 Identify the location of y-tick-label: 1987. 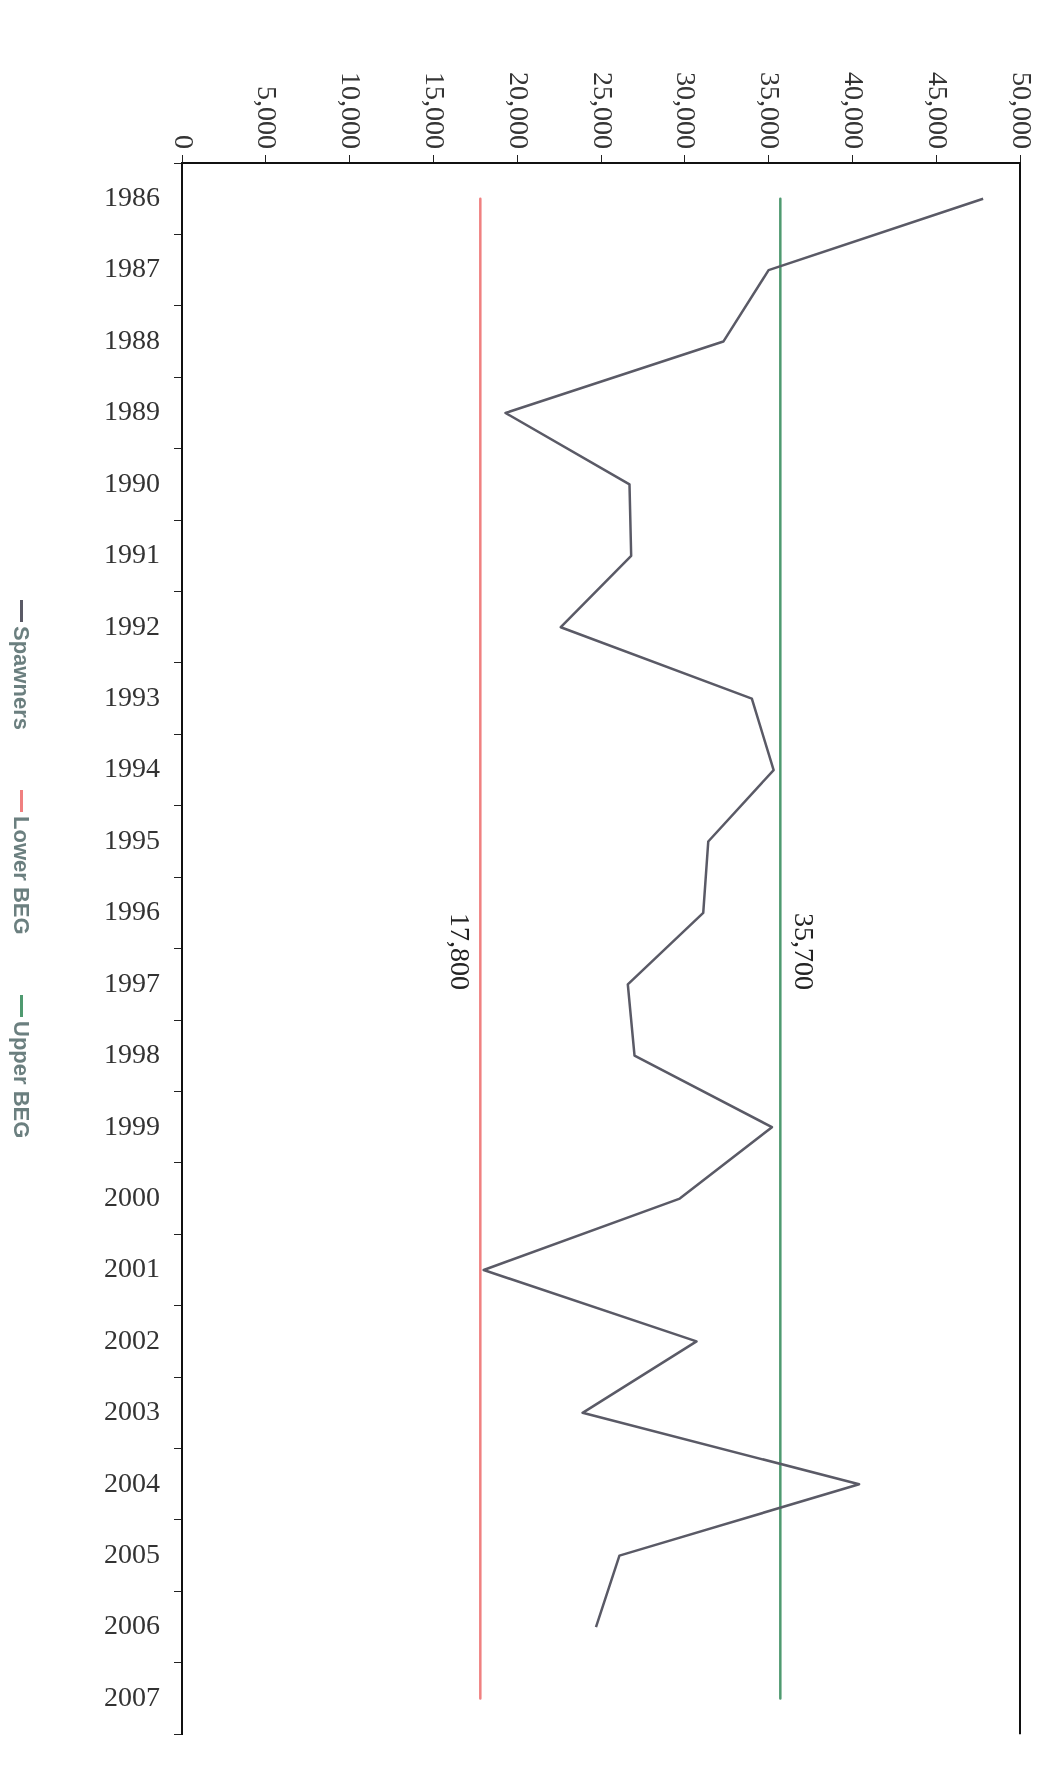
(132, 268).